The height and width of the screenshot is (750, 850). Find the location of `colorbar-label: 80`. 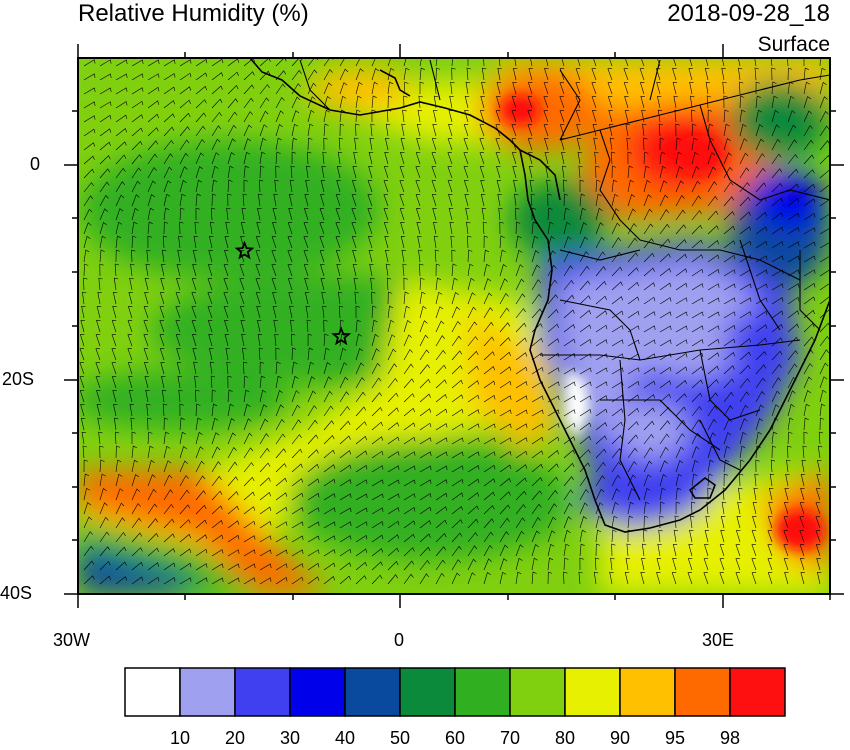

colorbar-label: 80 is located at coordinates (565, 738).